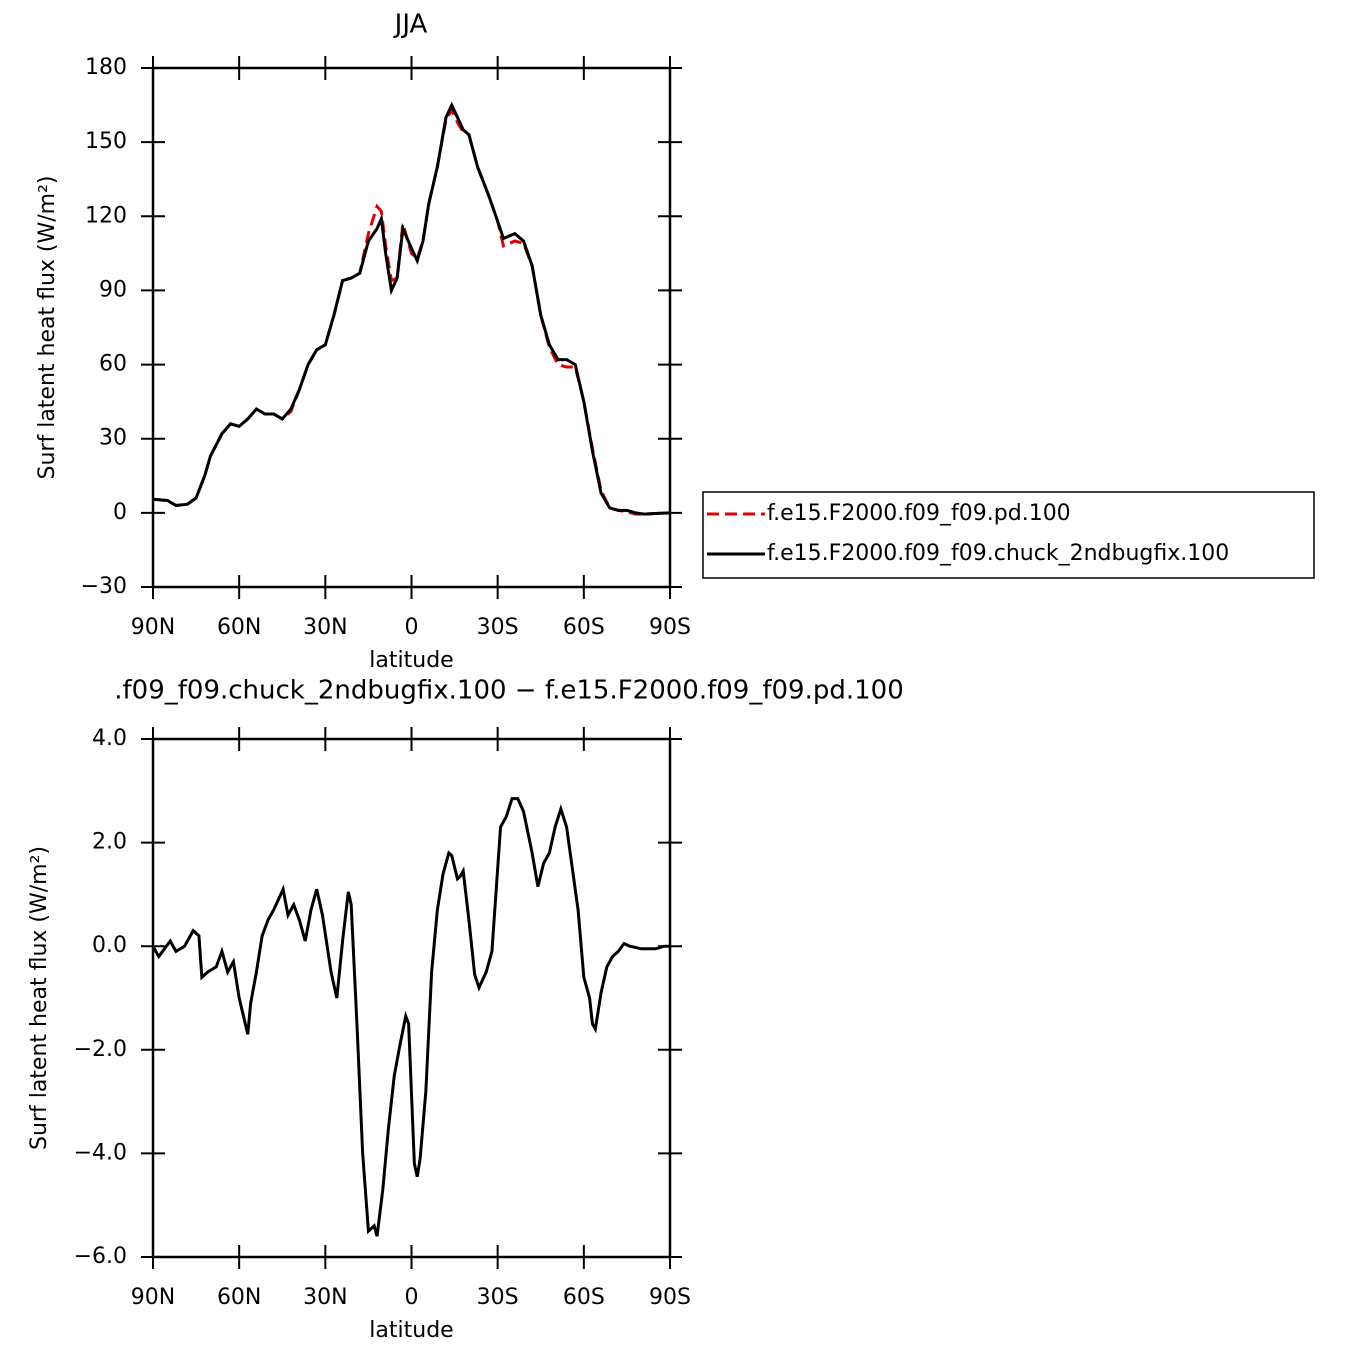 The width and height of the screenshot is (1349, 1356). What do you see at coordinates (109, 738) in the screenshot?
I see `y-tick-label: 4.0` at bounding box center [109, 738].